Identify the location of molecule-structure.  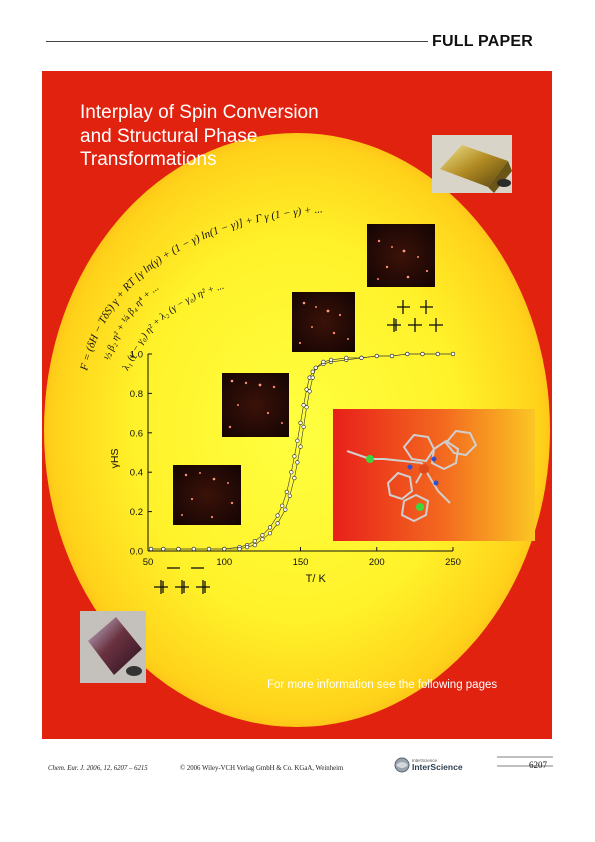
(434, 475).